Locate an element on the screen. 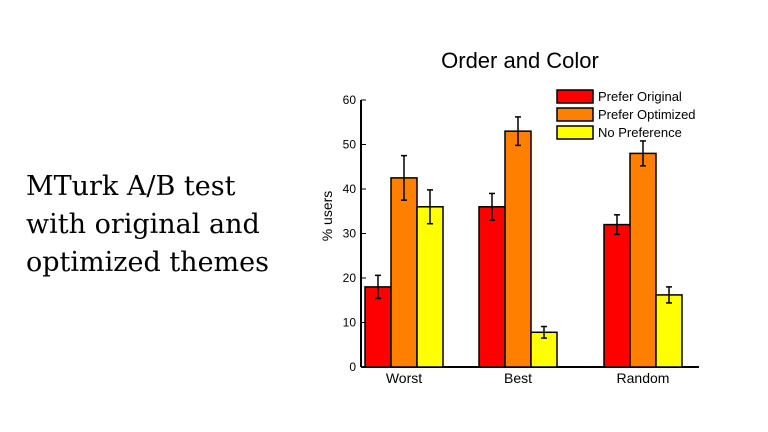 The height and width of the screenshot is (432, 768). slide-text-line: optimized themes is located at coordinates (147, 262).